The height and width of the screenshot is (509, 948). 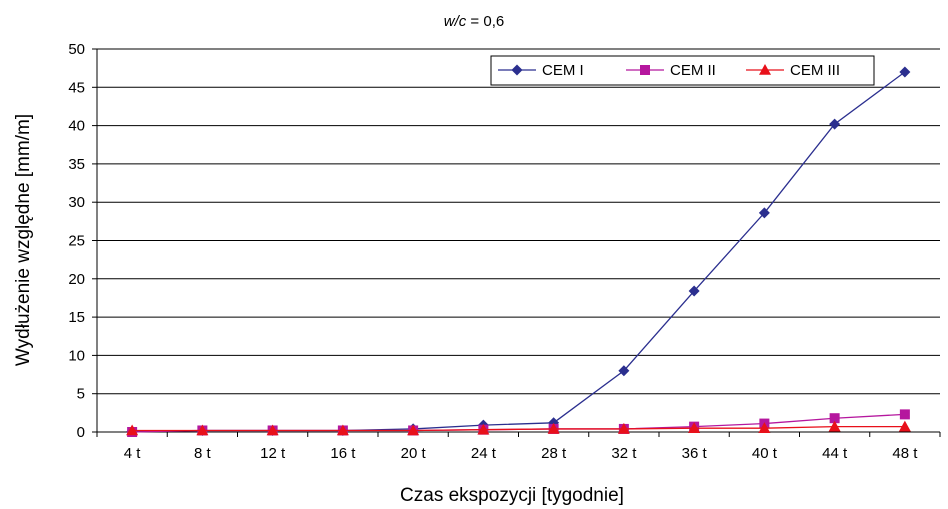 What do you see at coordinates (485, 21) in the screenshot?
I see `chart-title-rest: = 0,6` at bounding box center [485, 21].